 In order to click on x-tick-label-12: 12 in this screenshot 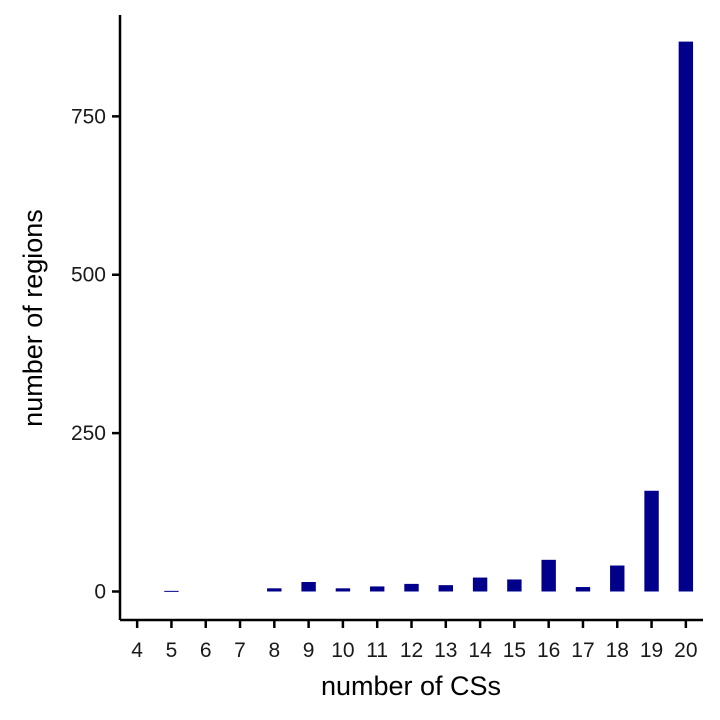, I will do `click(411, 650)`.